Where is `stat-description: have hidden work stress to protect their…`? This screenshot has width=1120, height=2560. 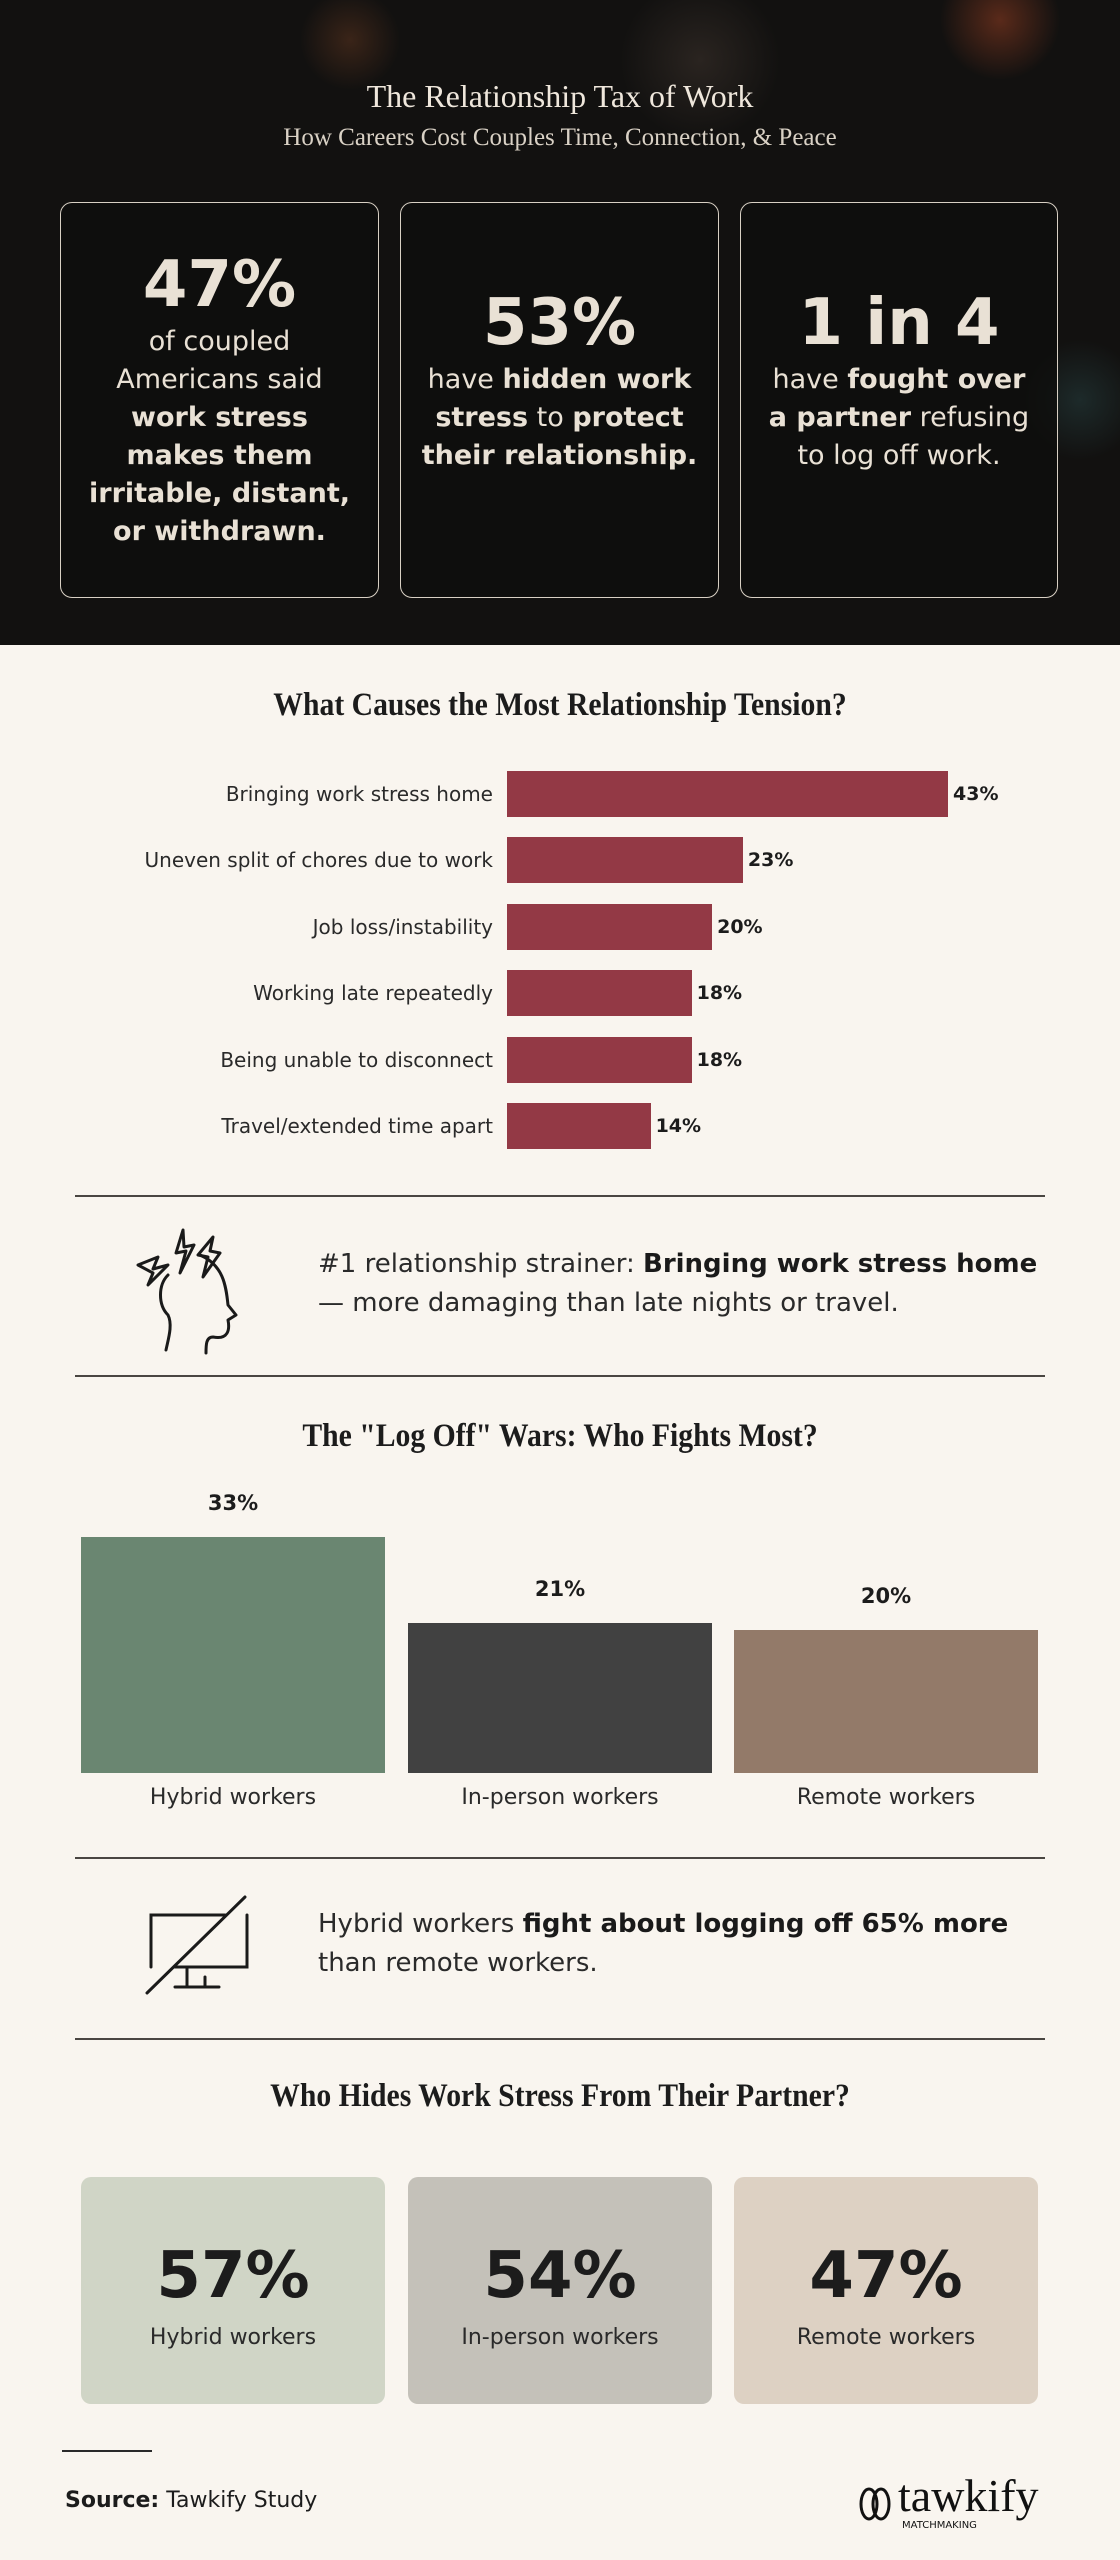 stat-description: have hidden work stress to protect their… is located at coordinates (559, 417).